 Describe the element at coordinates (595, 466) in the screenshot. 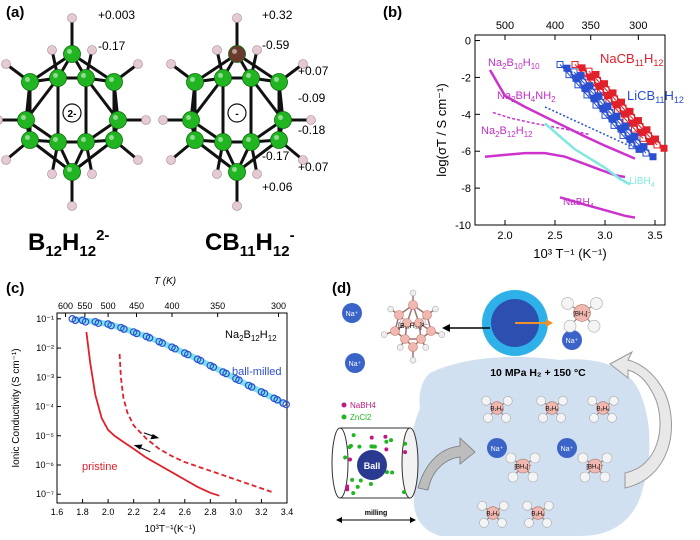

I see `bh4-b-atom` at that location.